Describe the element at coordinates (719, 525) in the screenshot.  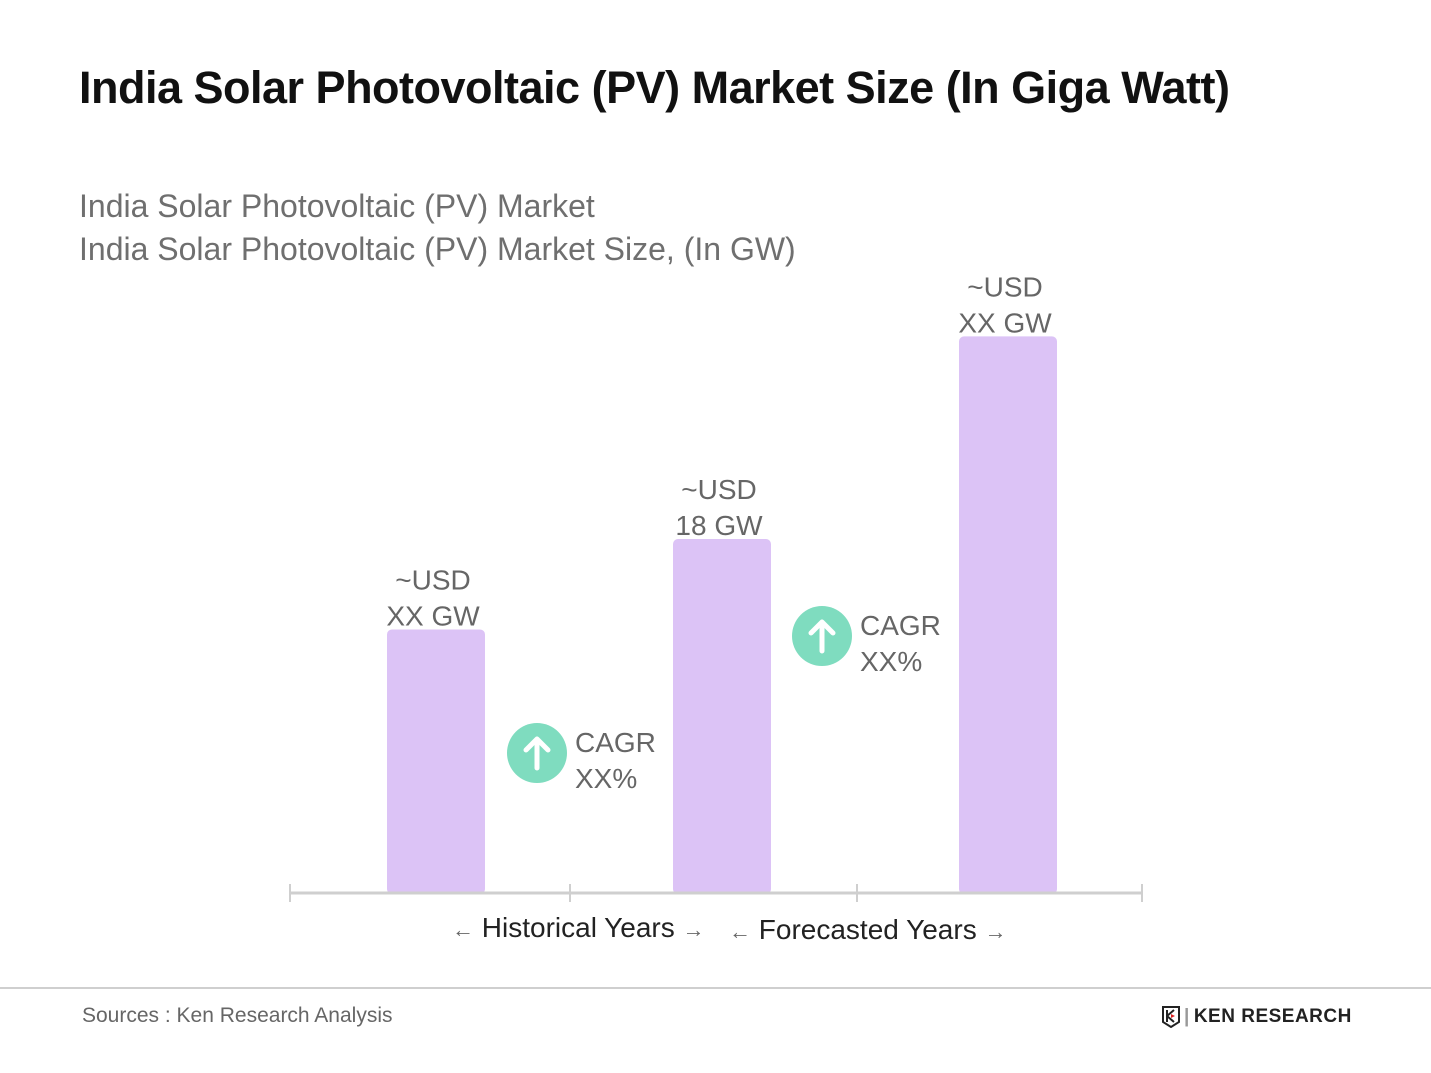
I see `data-label: 18 GW` at that location.